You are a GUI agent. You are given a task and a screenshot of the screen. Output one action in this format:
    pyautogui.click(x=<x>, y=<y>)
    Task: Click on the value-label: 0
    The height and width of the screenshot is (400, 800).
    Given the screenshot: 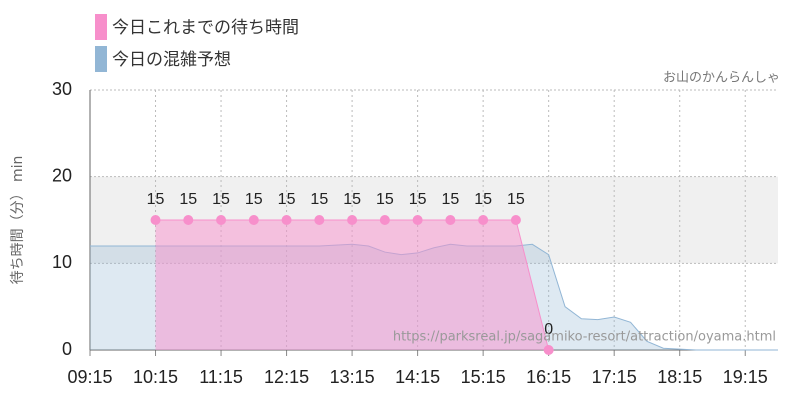 What is the action you would take?
    pyautogui.click(x=548, y=329)
    